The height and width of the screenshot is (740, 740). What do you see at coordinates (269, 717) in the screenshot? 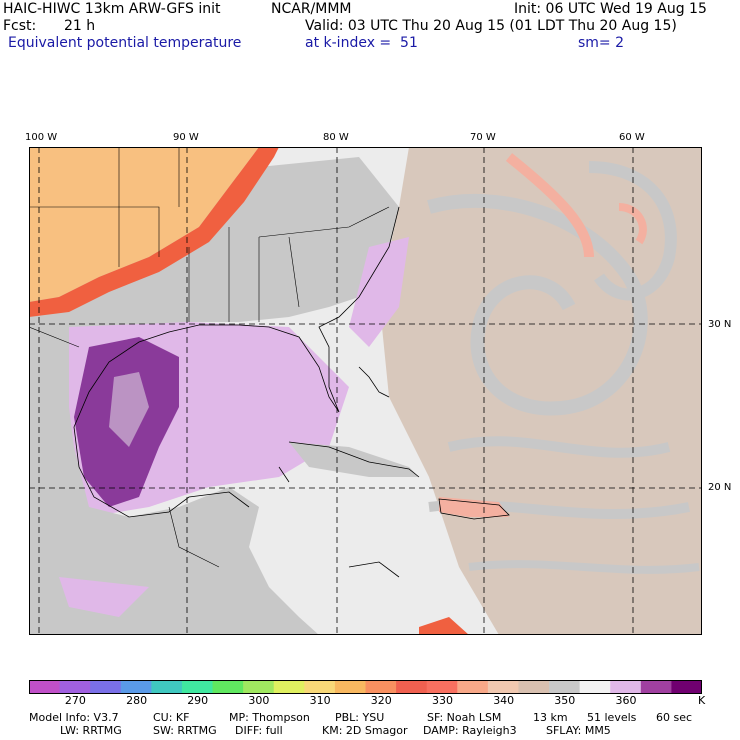
I see `footer-item: MP: Thompson` at bounding box center [269, 717].